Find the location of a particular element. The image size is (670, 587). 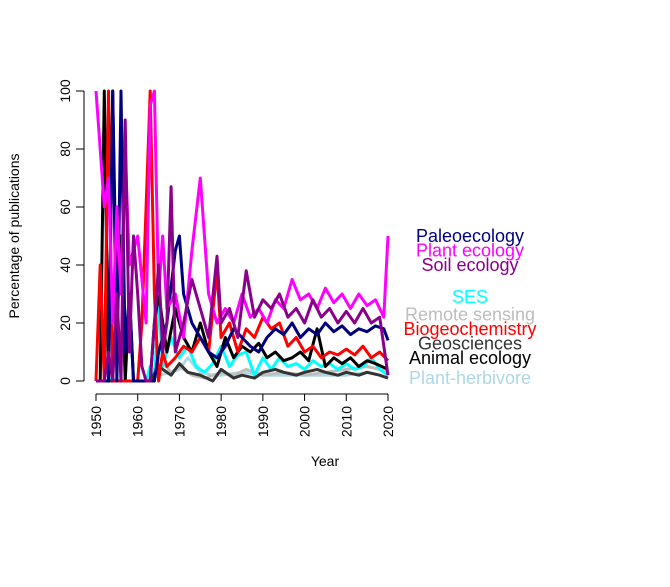

y-axis: 0 20 40 60 80 100 is located at coordinates (71, 232).